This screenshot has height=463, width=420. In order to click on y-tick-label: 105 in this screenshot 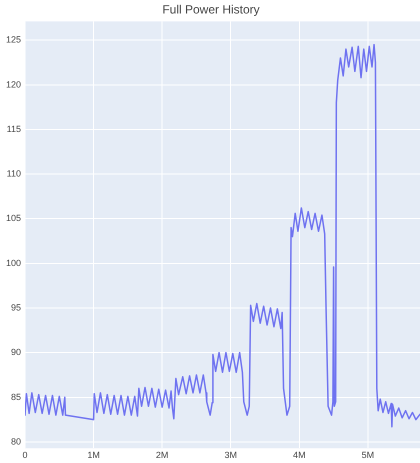, I will do `click(14, 218)`.